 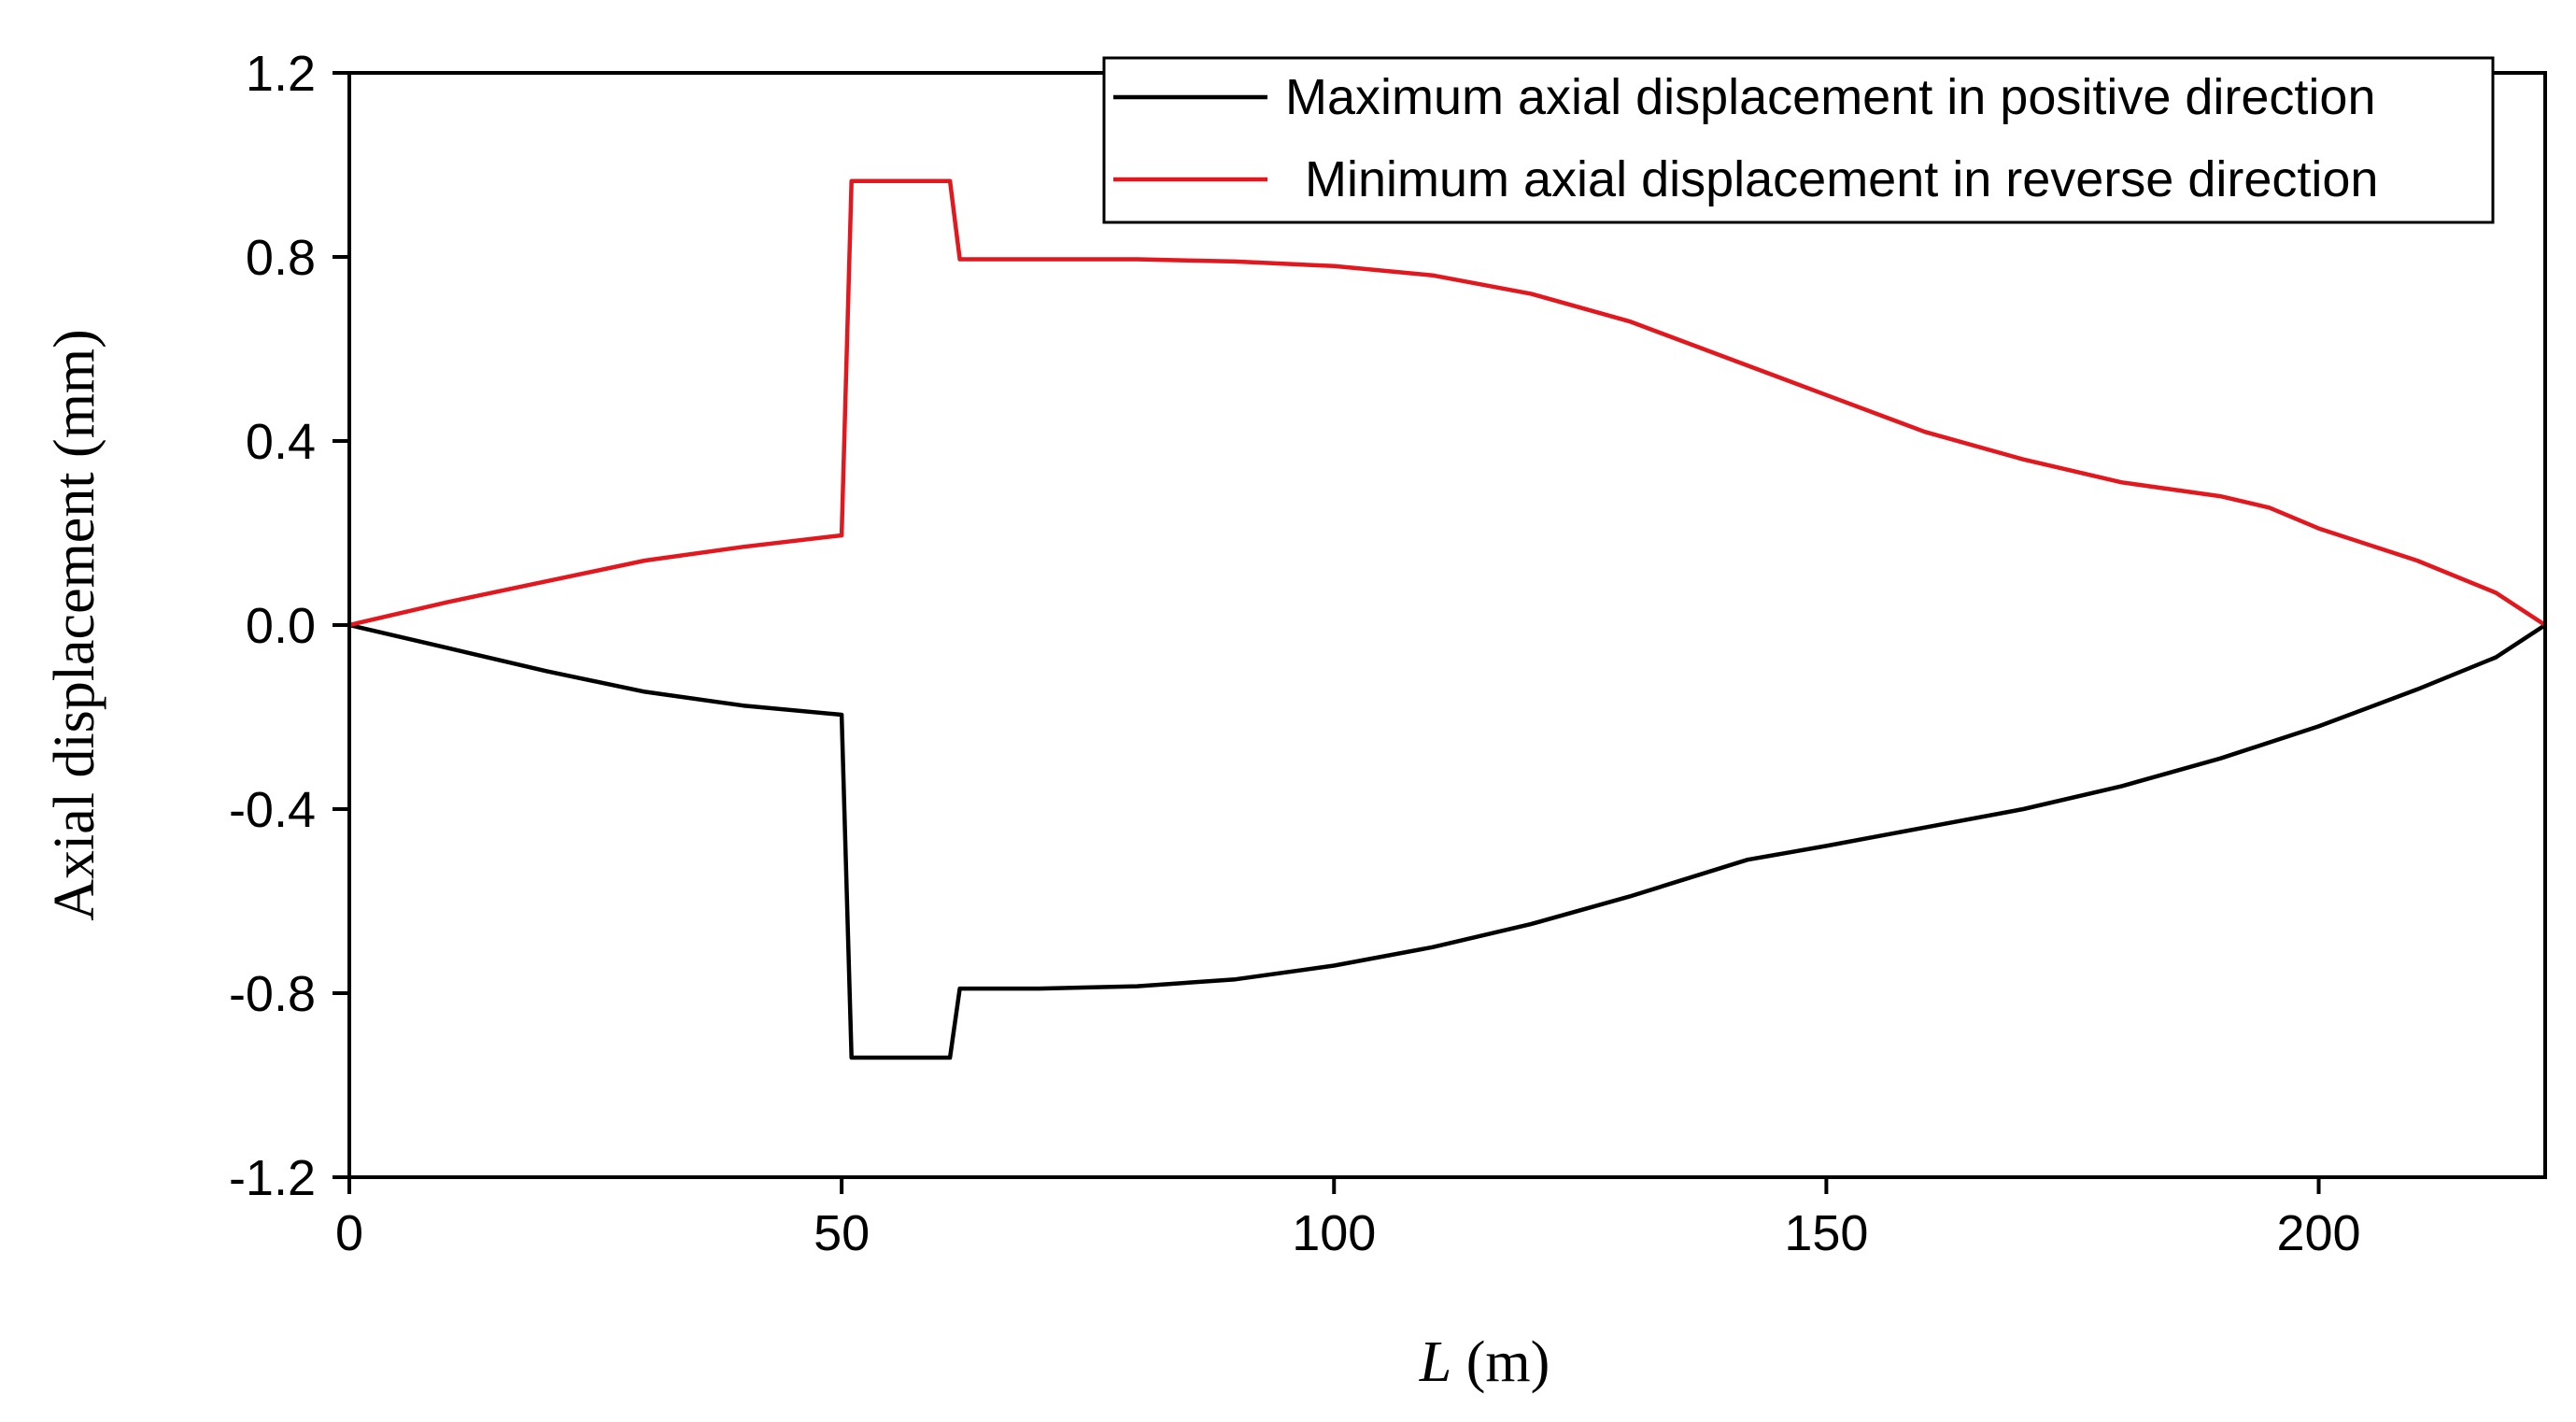 What do you see at coordinates (349, 1233) in the screenshot?
I see `x-tick-label: 0` at bounding box center [349, 1233].